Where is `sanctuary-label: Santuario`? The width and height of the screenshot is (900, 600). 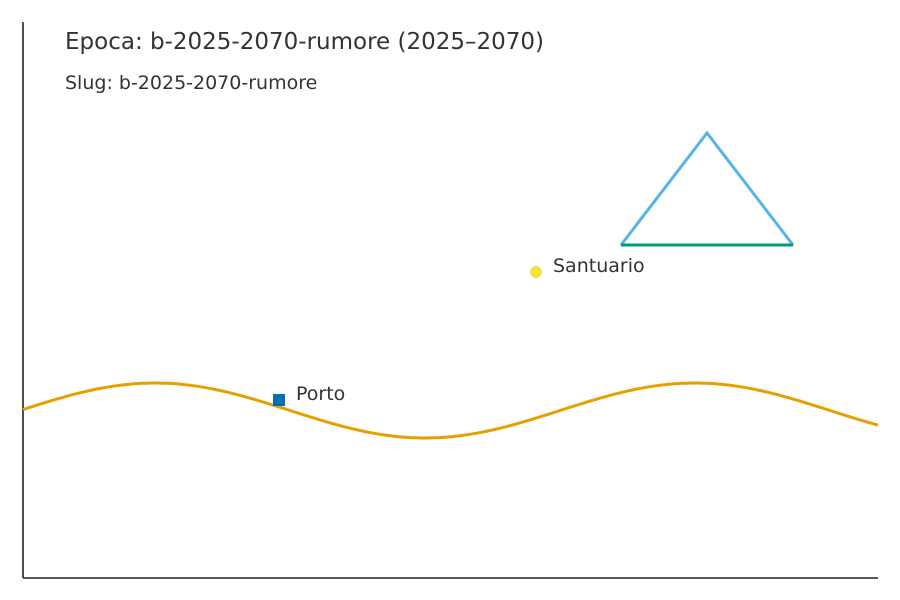 sanctuary-label: Santuario is located at coordinates (599, 266).